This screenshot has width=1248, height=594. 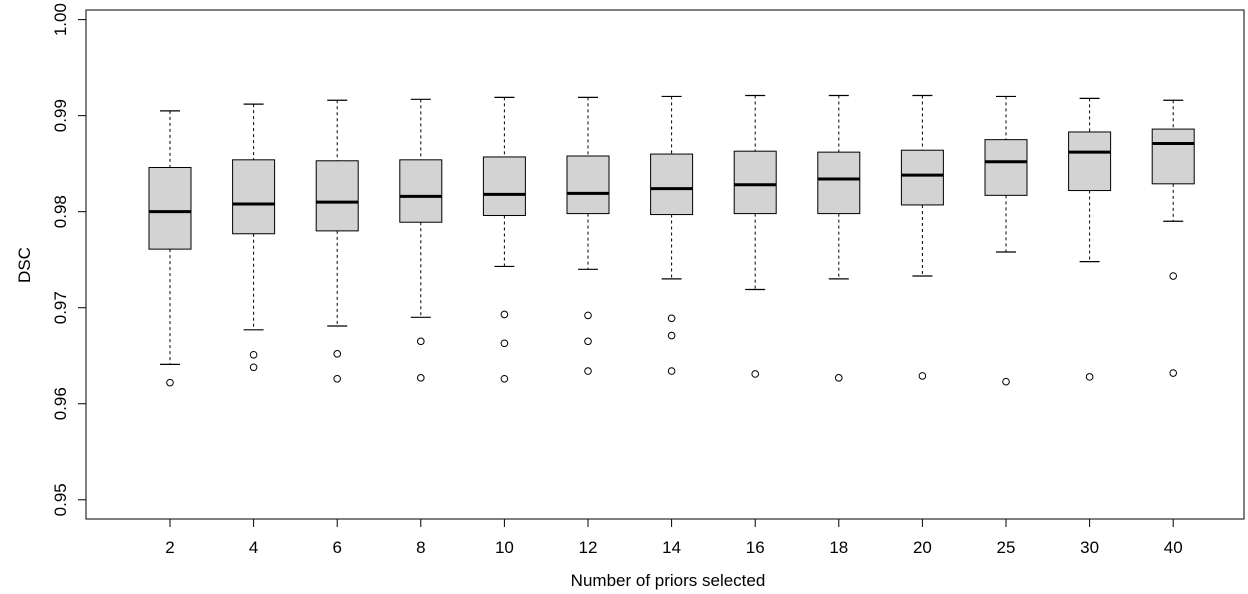 What do you see at coordinates (60, 19) in the screenshot?
I see `y-tick-label: 1.00` at bounding box center [60, 19].